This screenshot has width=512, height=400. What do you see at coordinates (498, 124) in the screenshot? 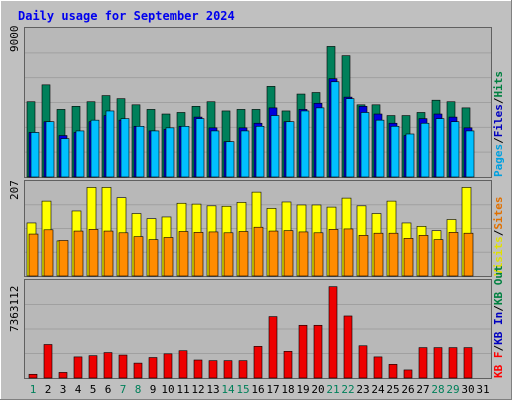
I see `legend-panel-1: Pages/Files/Hits` at bounding box center [498, 124].